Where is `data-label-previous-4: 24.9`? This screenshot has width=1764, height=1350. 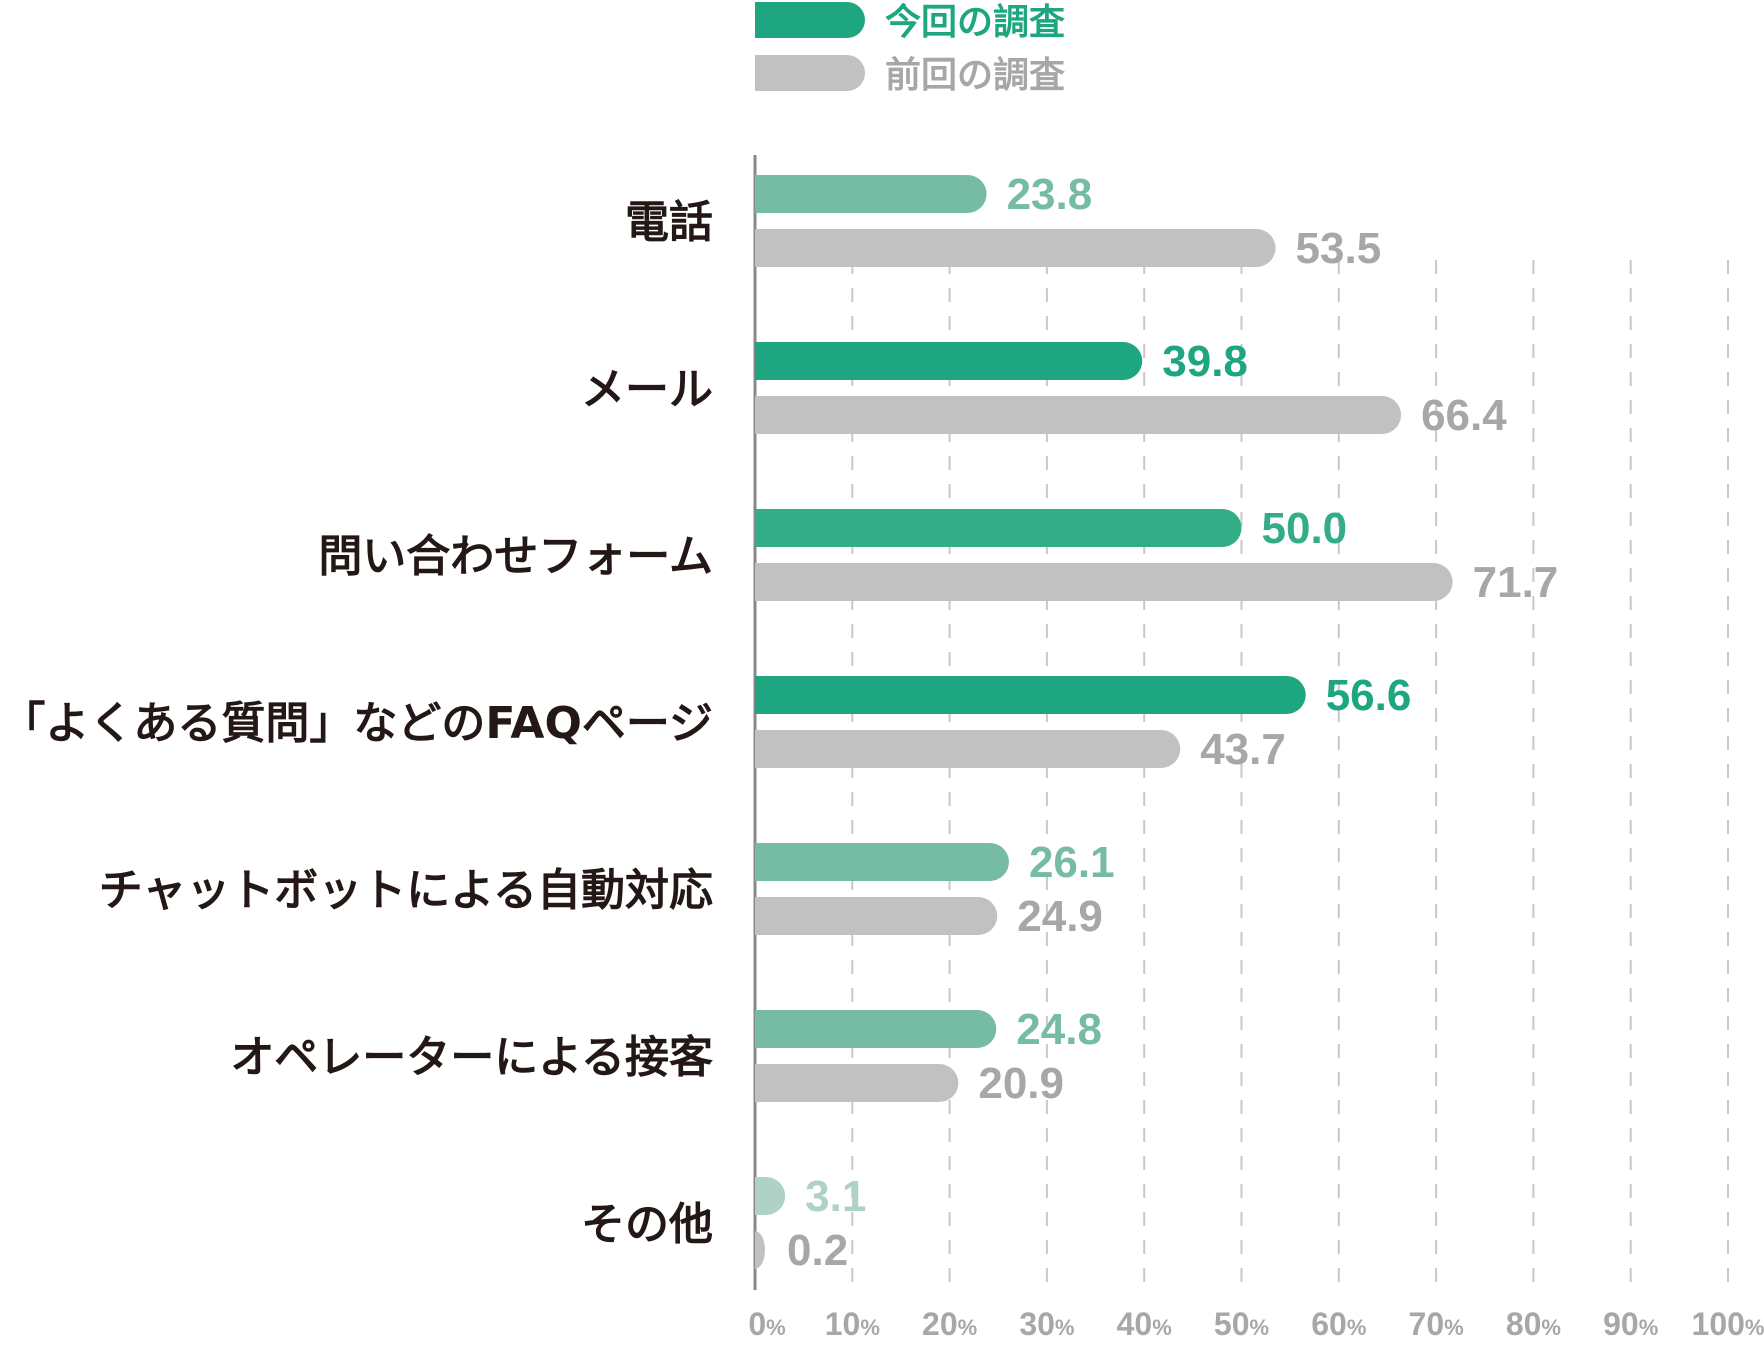 data-label-previous-4: 24.9 is located at coordinates (1060, 916).